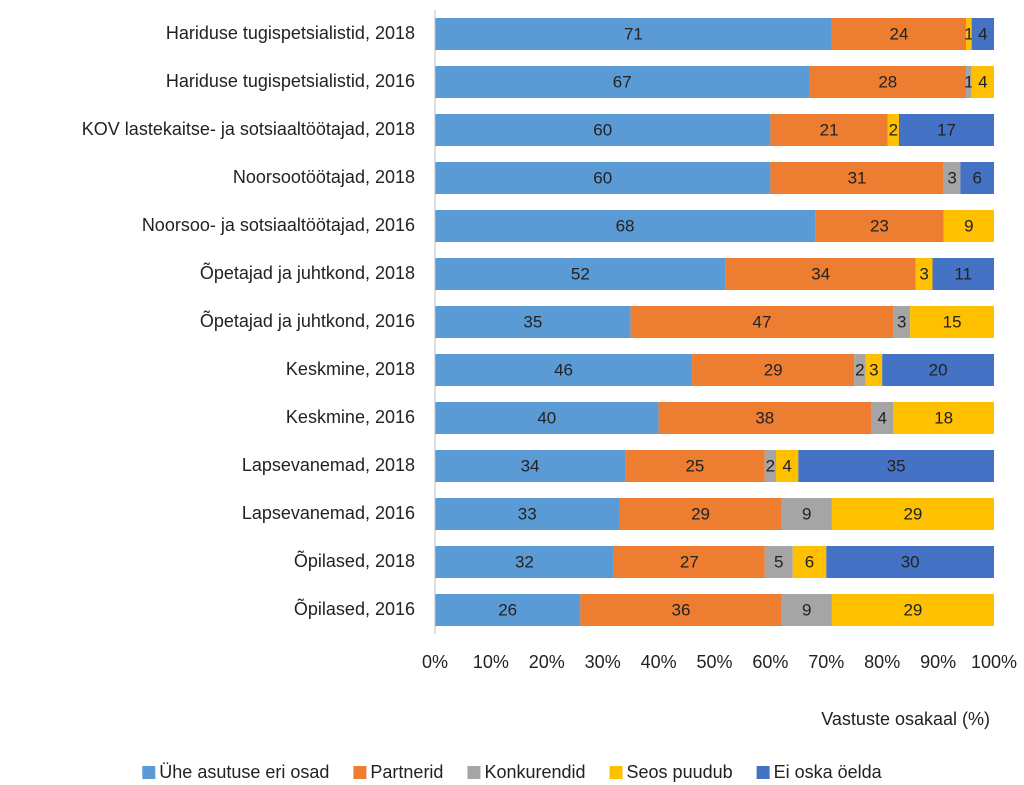  What do you see at coordinates (278, 225) in the screenshot?
I see `y-tick-label: Noorsoo- ja sotsiaaltöötajad, 2016` at bounding box center [278, 225].